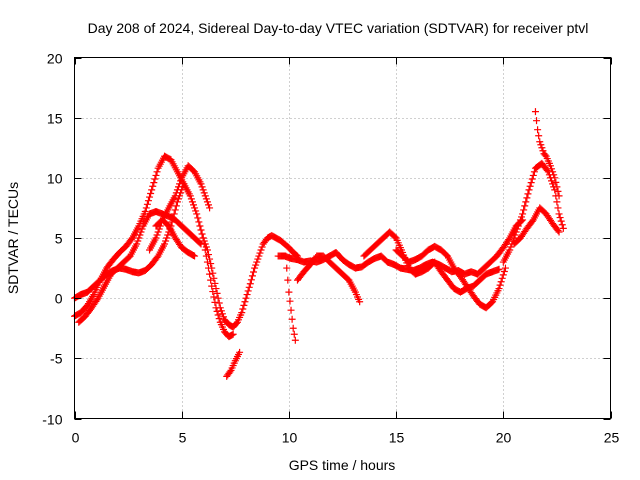 The height and width of the screenshot is (480, 640). I want to click on y-tick-label: 15, so click(55, 119).